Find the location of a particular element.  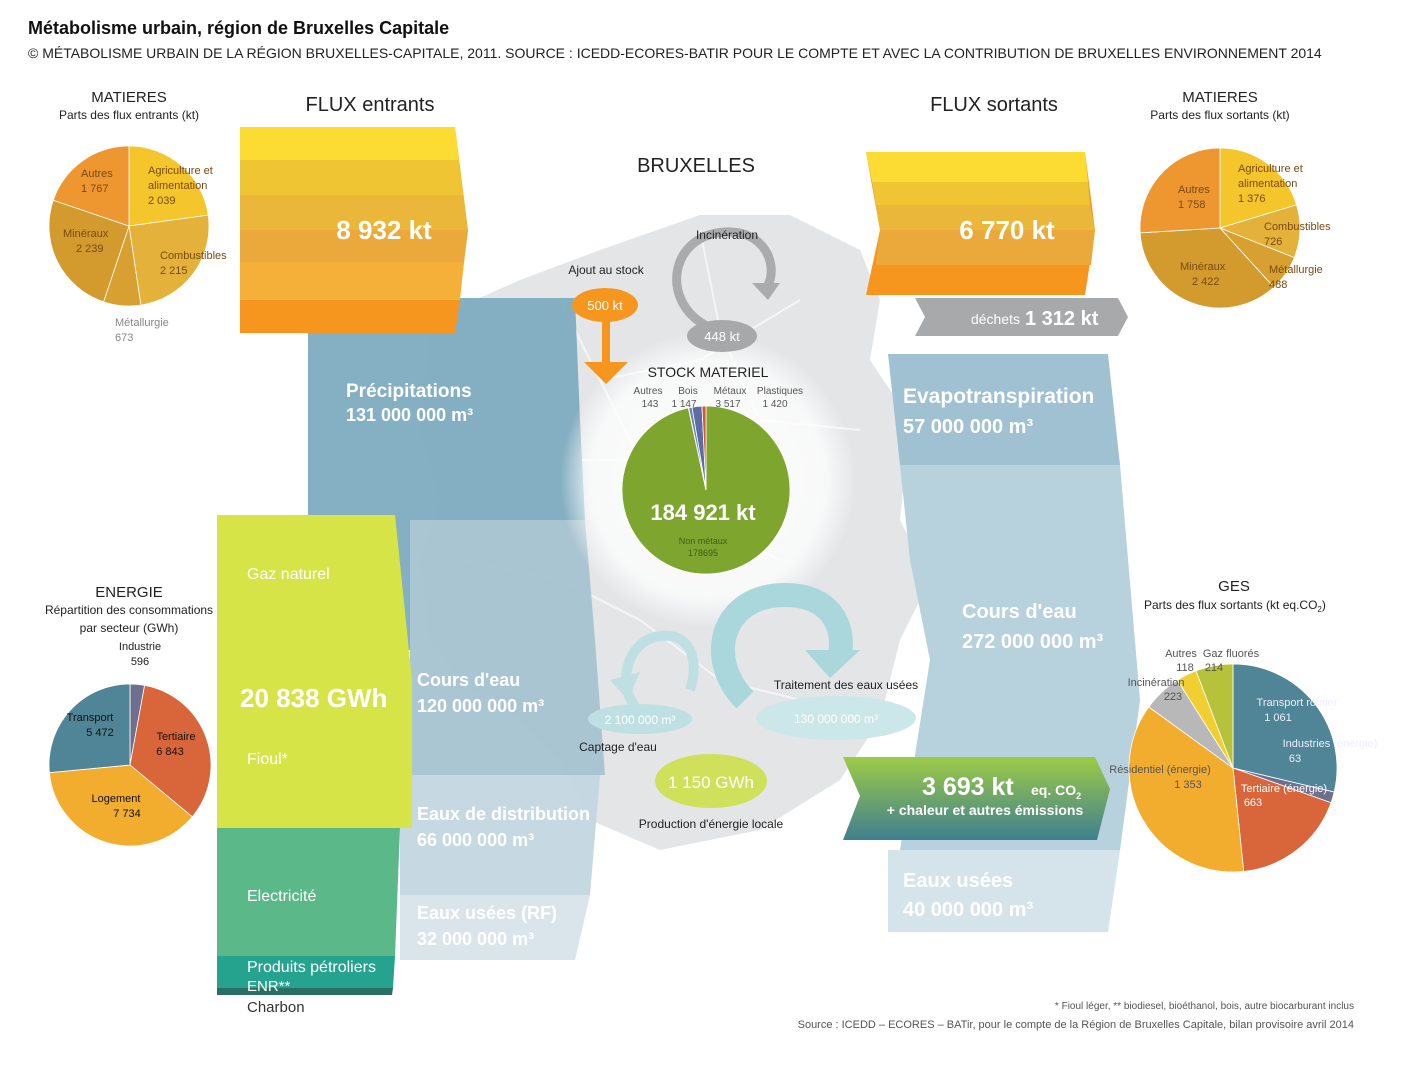

ges-value-transport: 1 061 is located at coordinates (1278, 718).